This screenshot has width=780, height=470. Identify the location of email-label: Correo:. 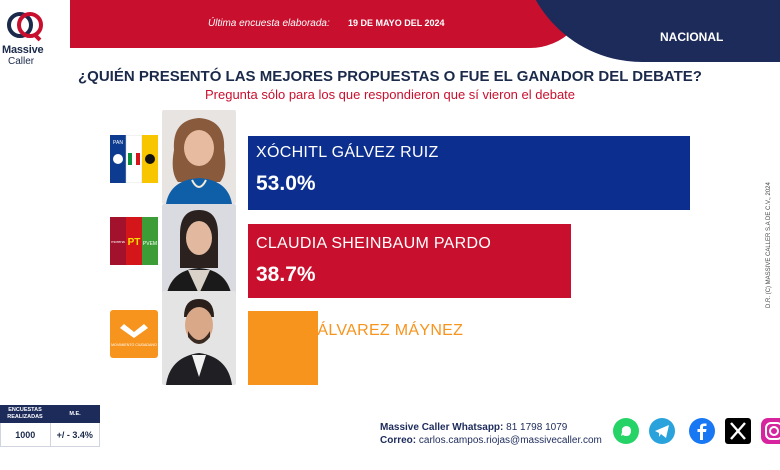
(398, 440).